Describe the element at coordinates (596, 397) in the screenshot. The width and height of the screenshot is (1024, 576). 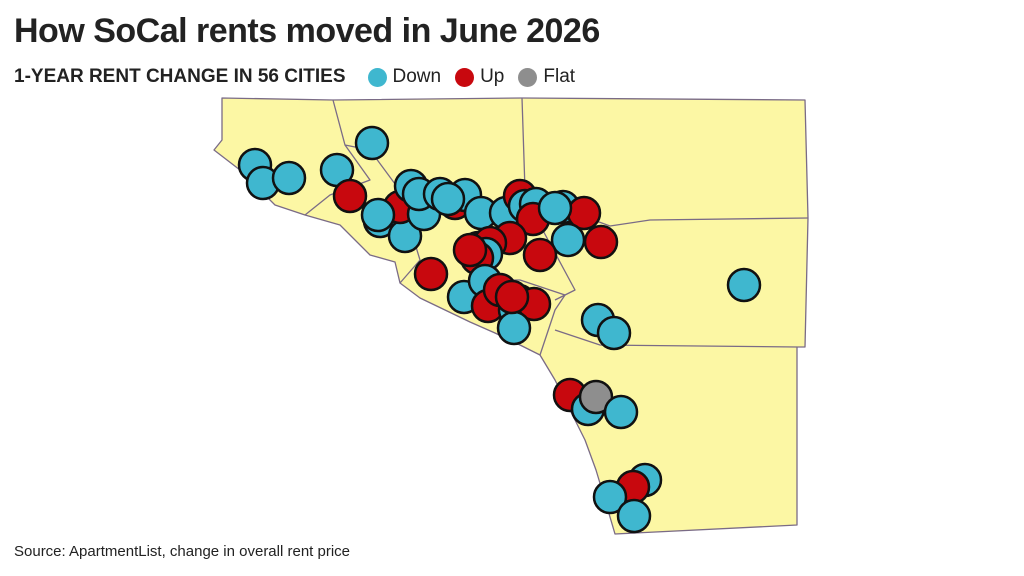
I see `city-marker-flat` at that location.